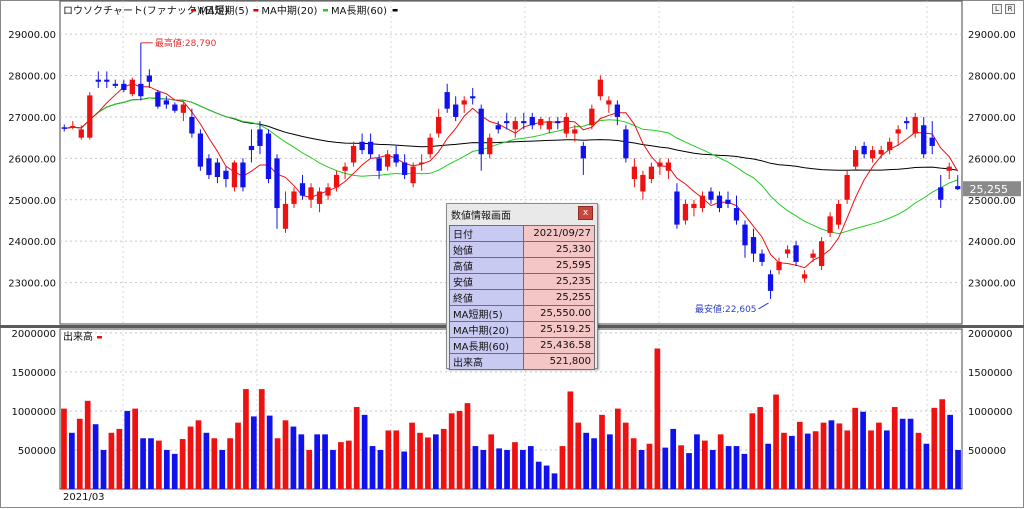 Image resolution: width=1024 pixels, height=509 pixels. I want to click on popup-row-key: 出来高, so click(486, 361).